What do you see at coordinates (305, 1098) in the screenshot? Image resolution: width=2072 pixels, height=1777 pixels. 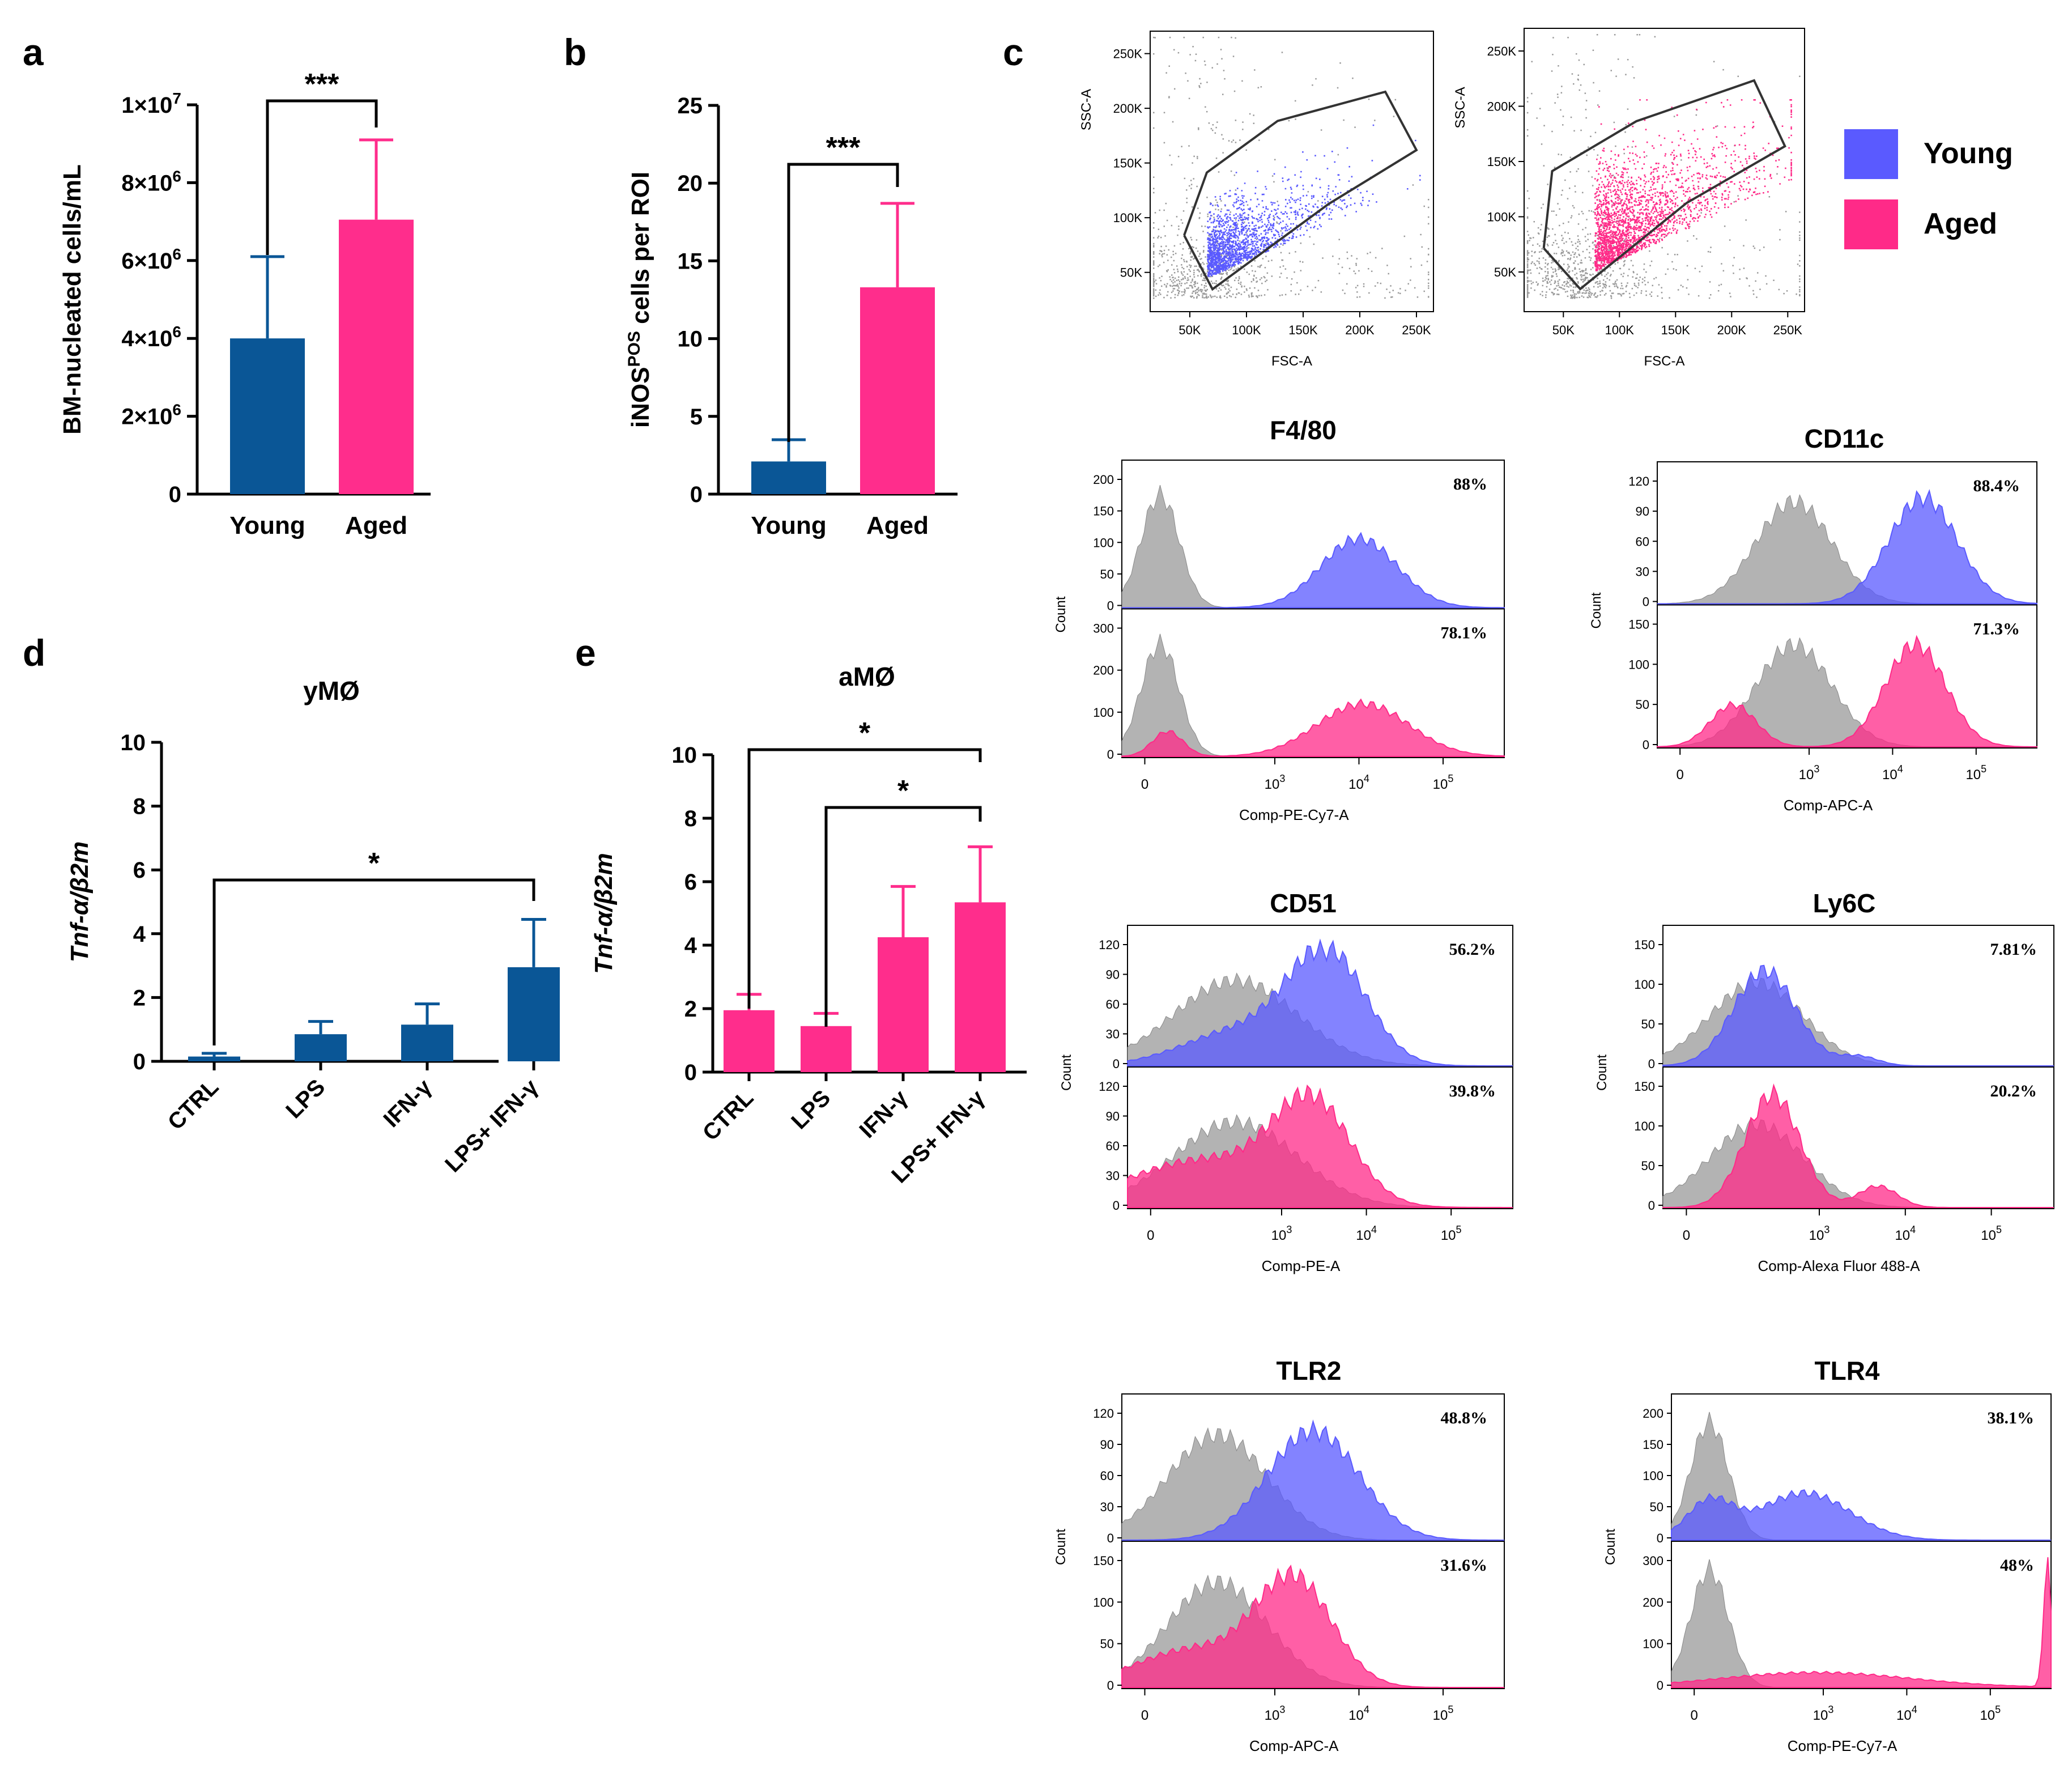 I see `x-tick-label: LPS` at bounding box center [305, 1098].